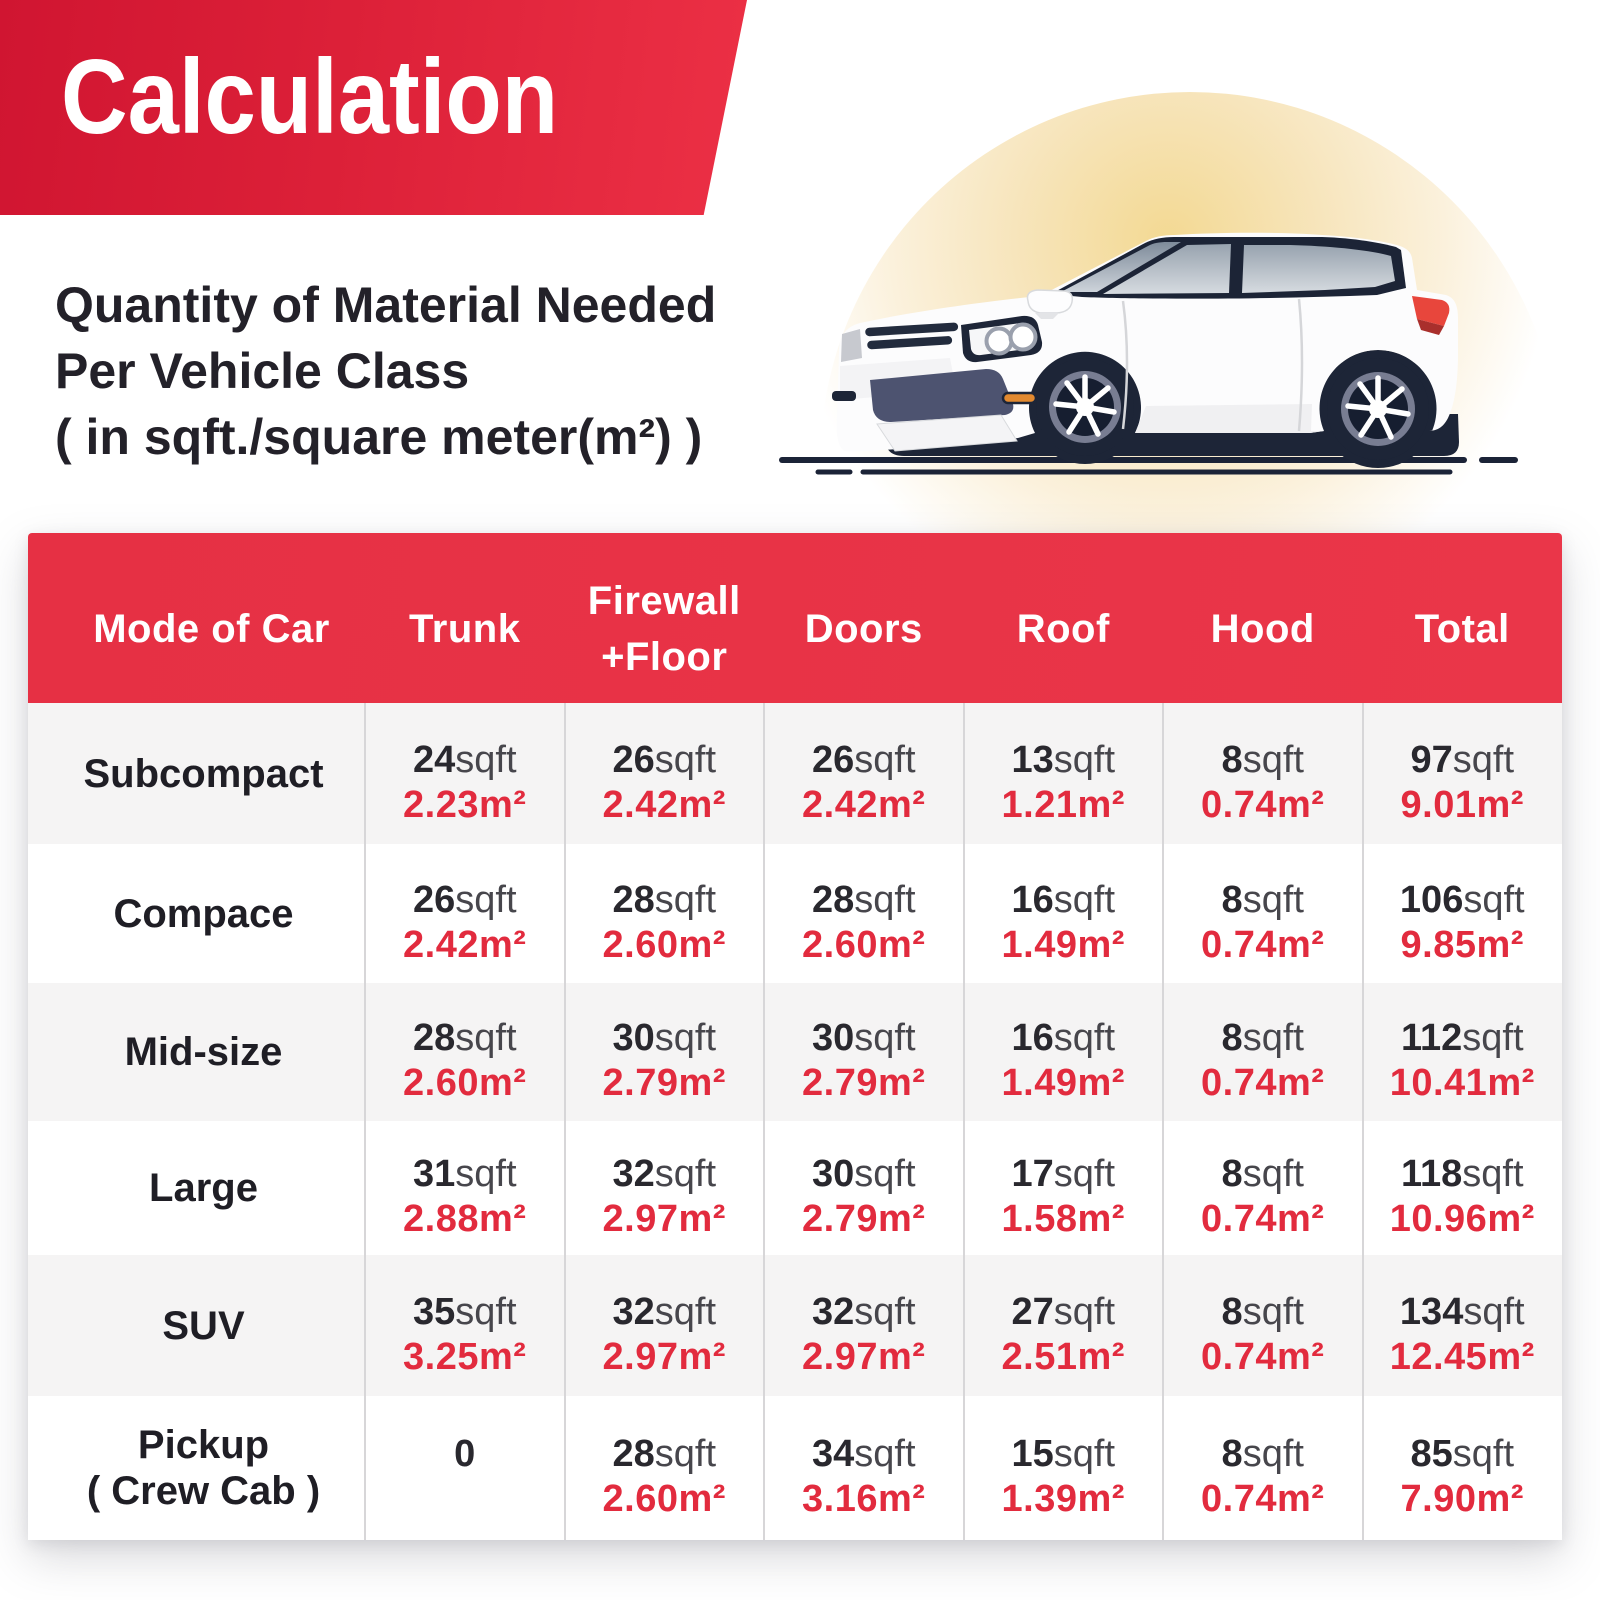  I want to click on m2-value: 2.88m², so click(465, 1219).